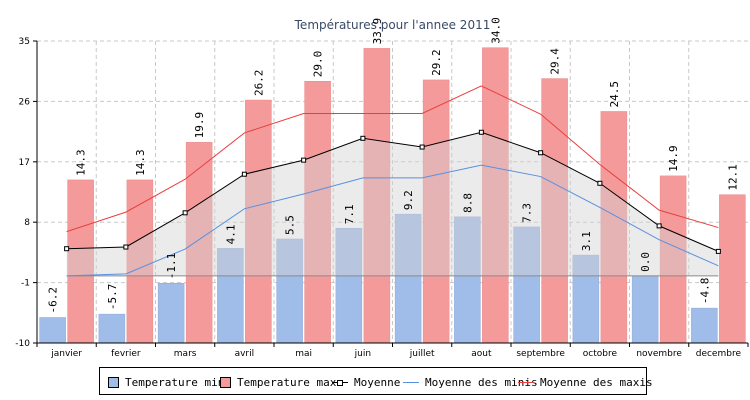 The image size is (750, 400). Describe the element at coordinates (225, 382) in the screenshot. I see `legend-swatch-temperature-max` at that location.